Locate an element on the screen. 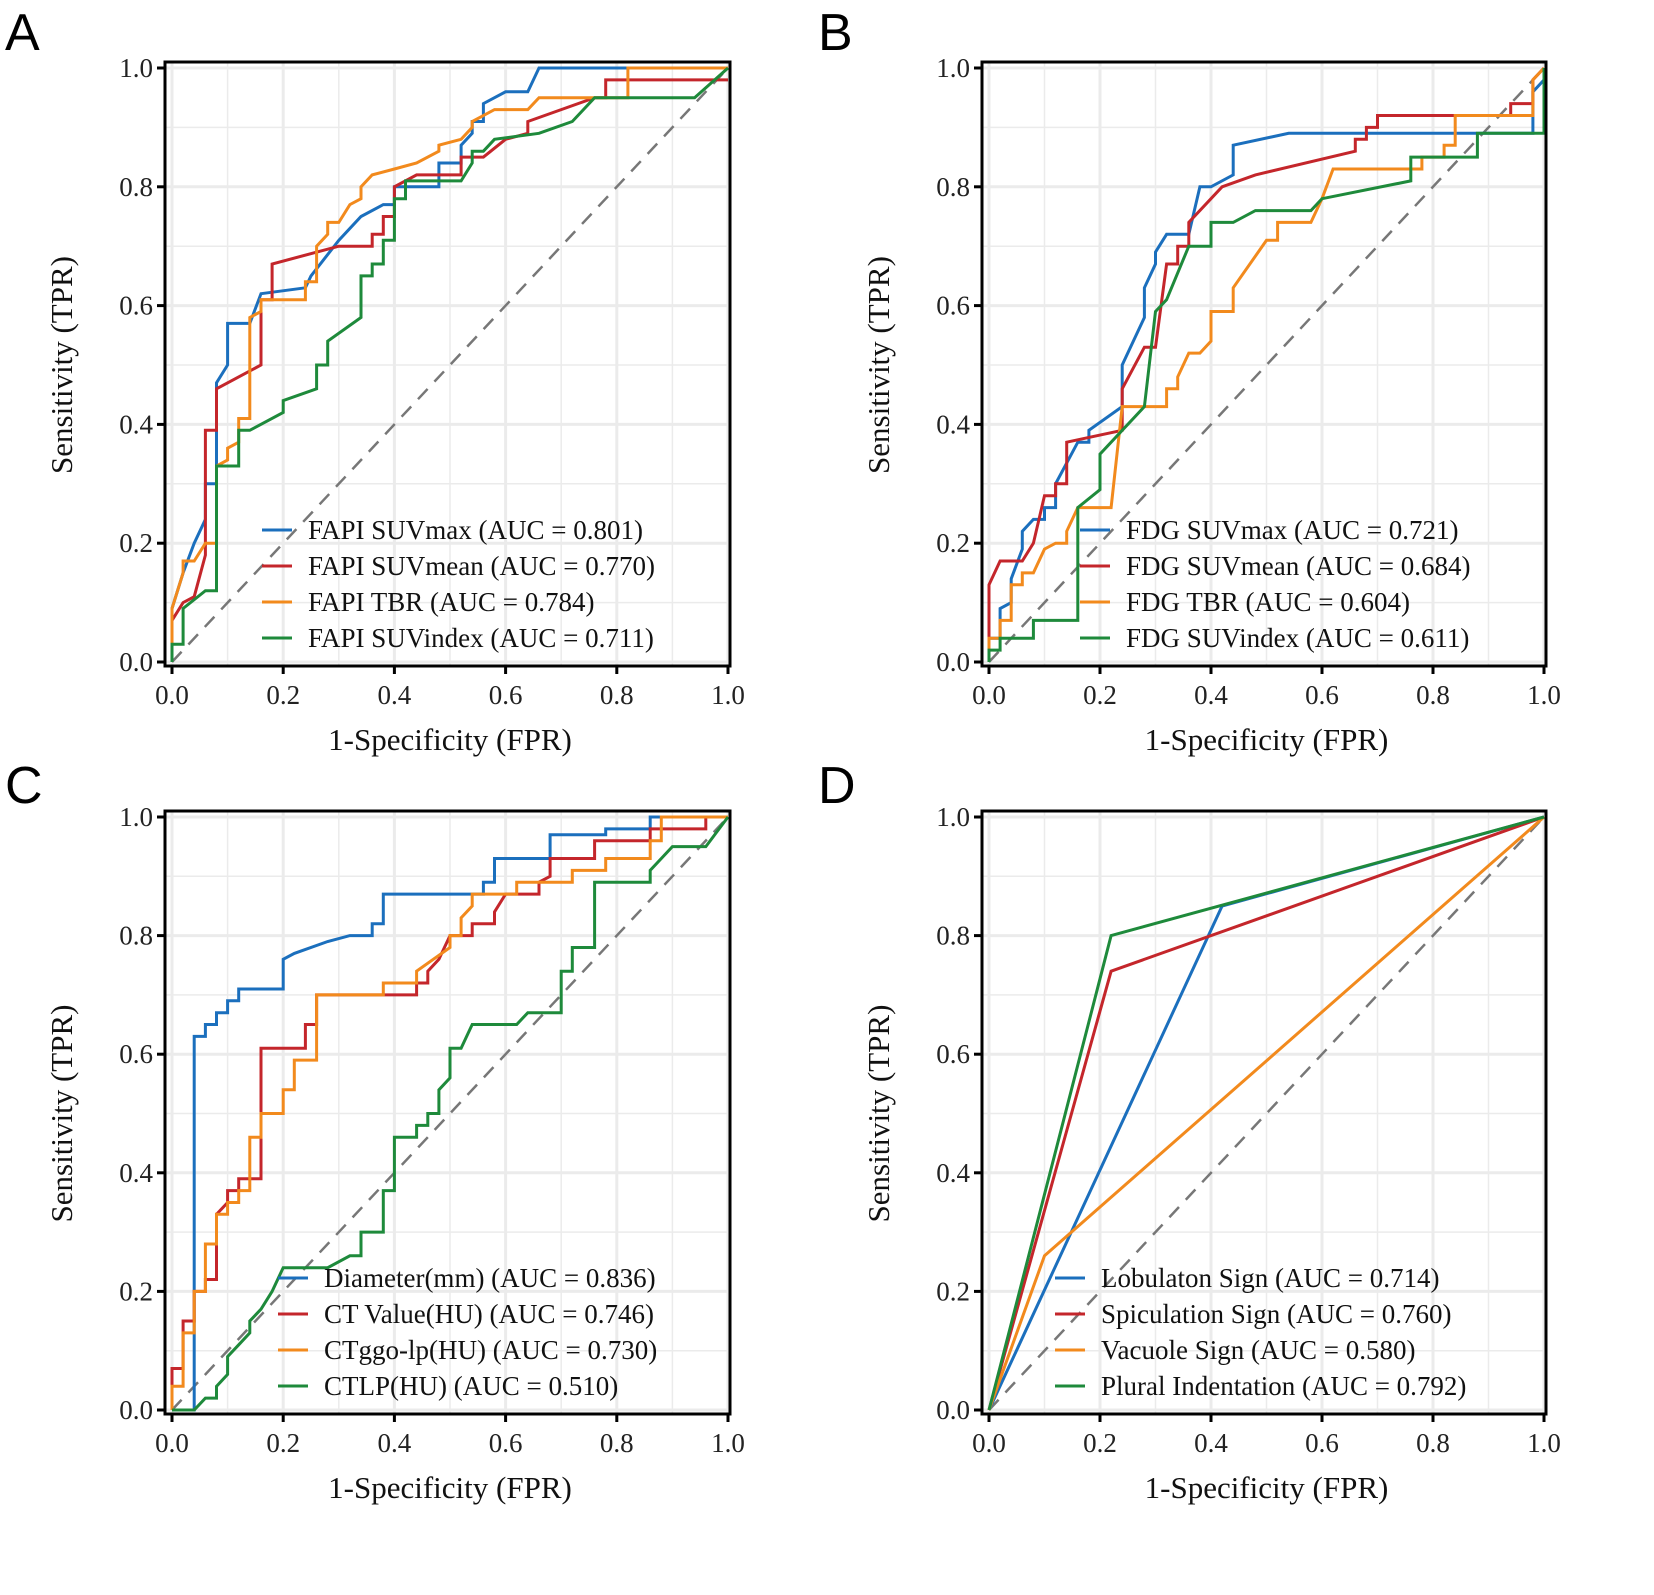  legend-label: FAPI SUVmean (AUC = 0.770) is located at coordinates (481, 566).